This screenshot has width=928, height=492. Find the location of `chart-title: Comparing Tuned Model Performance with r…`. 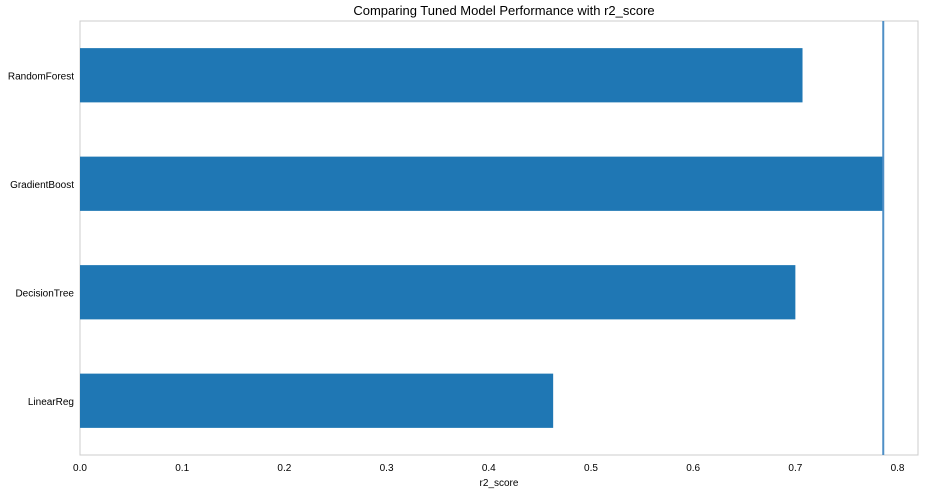

chart-title: Comparing Tuned Model Performance with r… is located at coordinates (503, 10).